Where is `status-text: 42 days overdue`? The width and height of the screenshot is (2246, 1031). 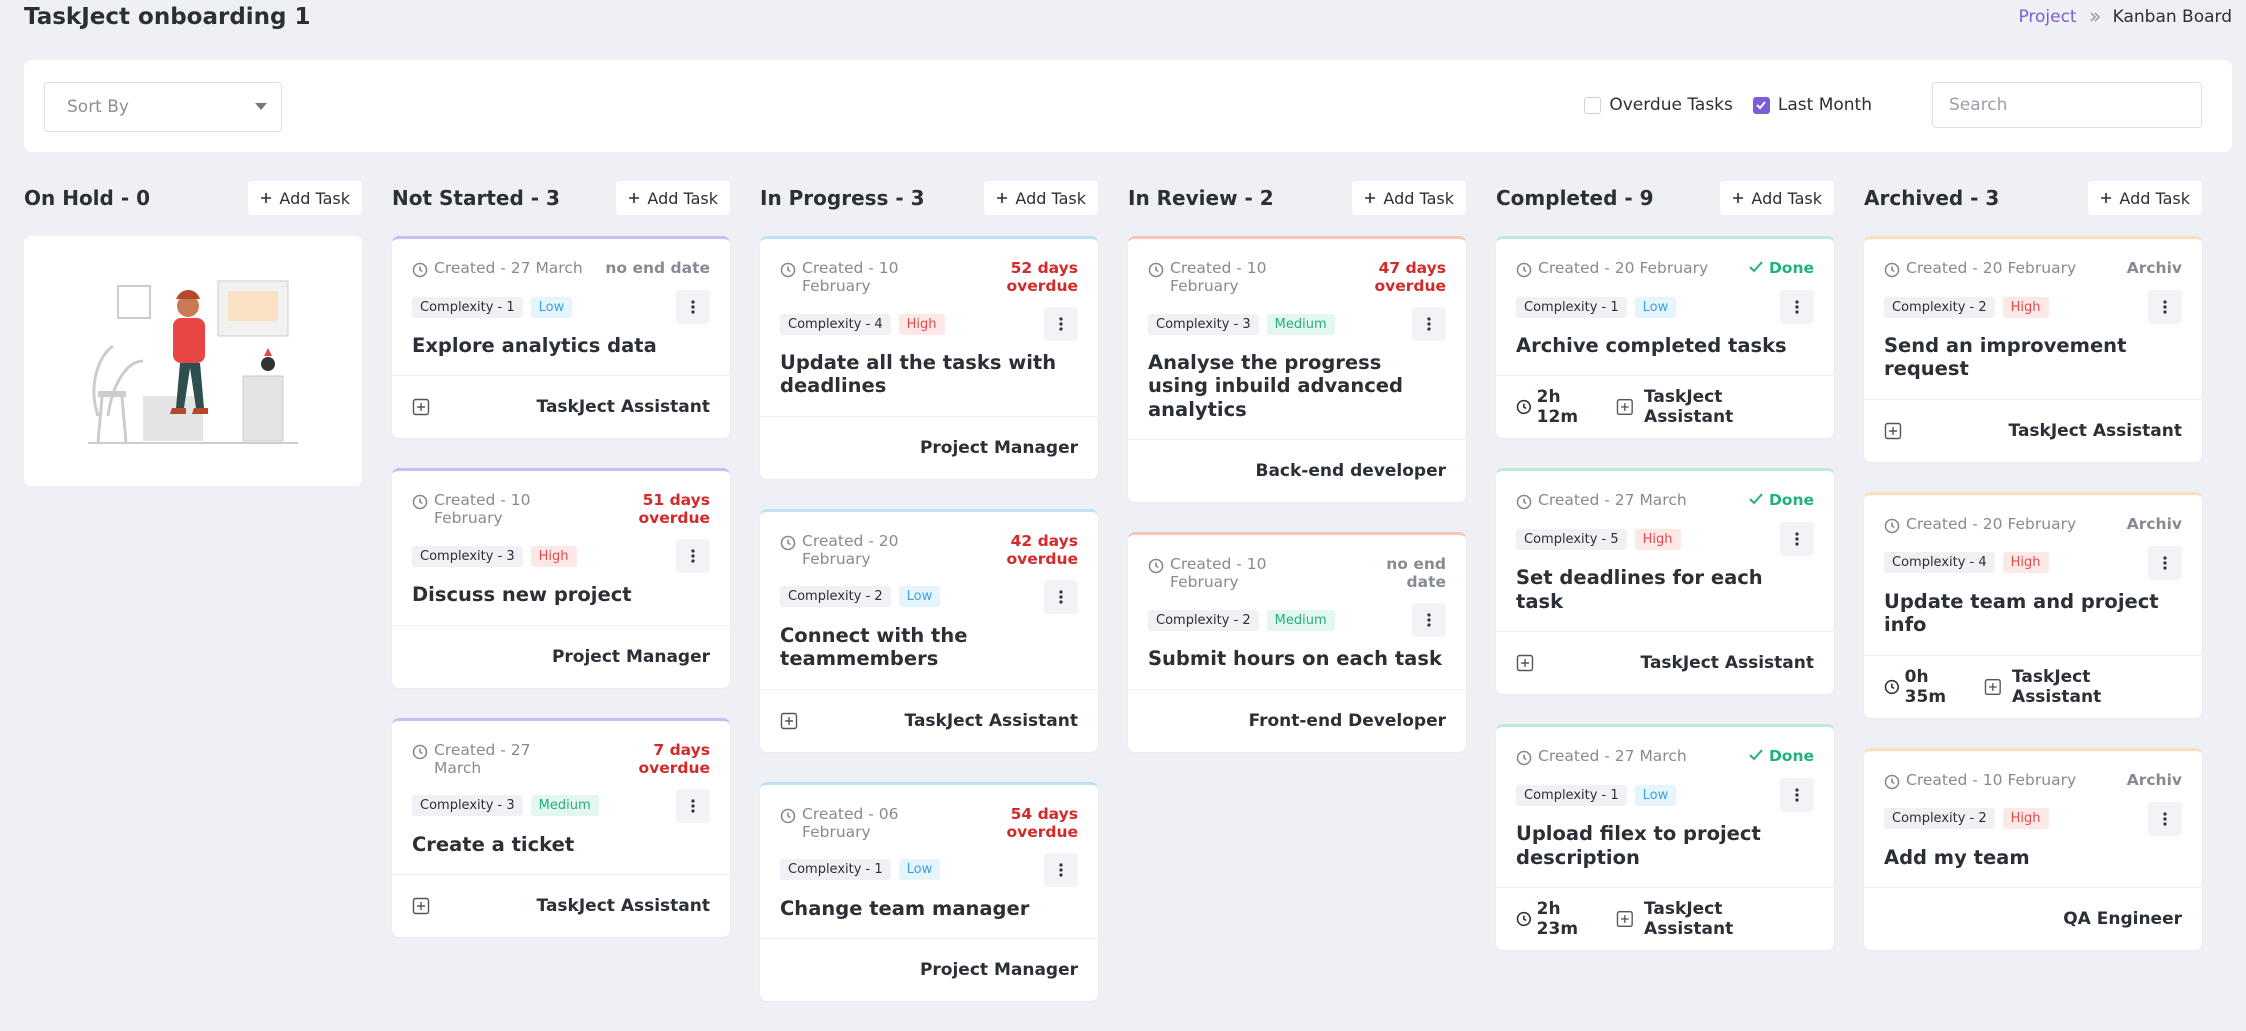
status-text: 42 days overdue is located at coordinates (1042, 549).